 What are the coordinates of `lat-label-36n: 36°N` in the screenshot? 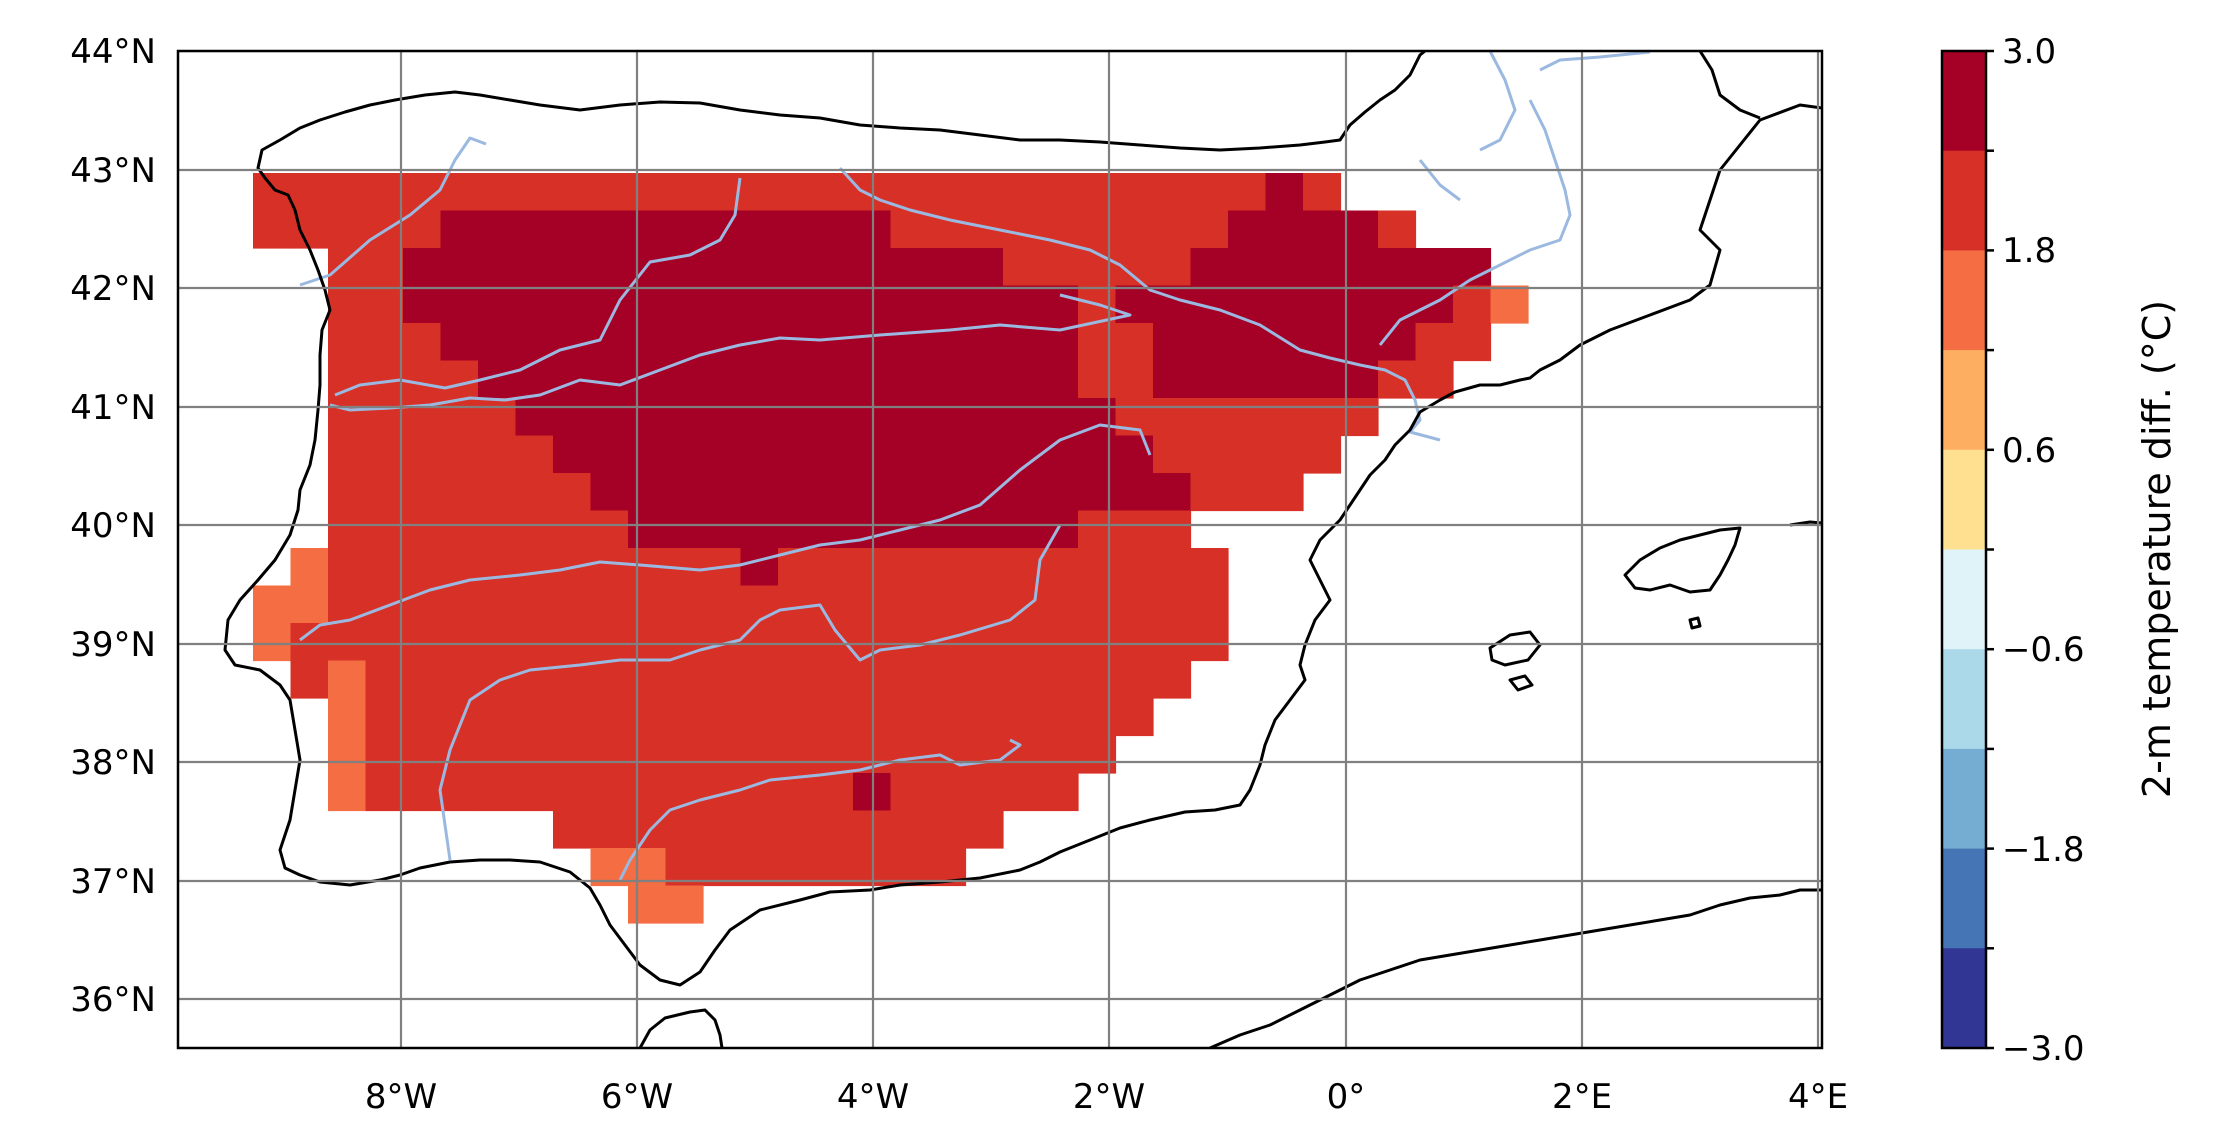 It's located at (113, 1000).